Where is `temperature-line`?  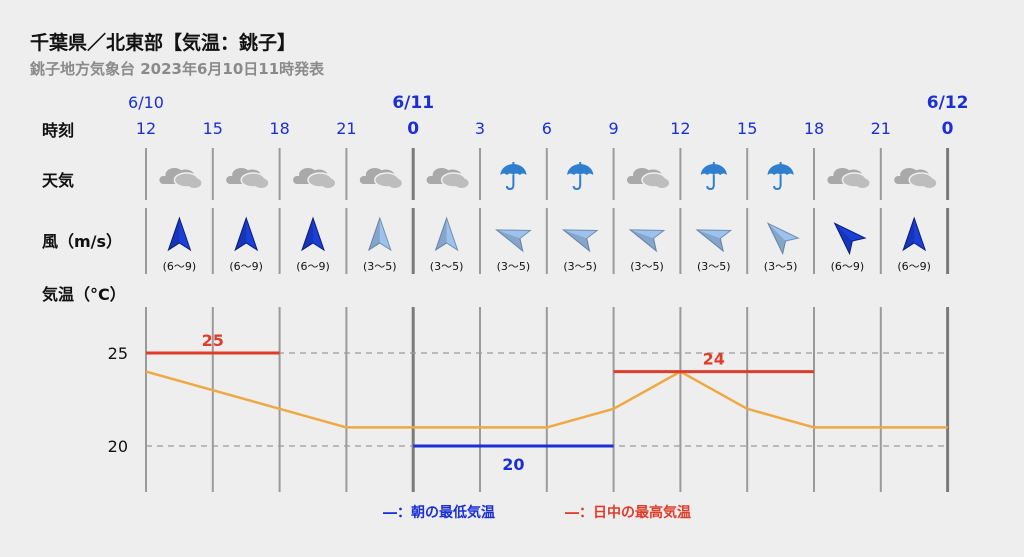
temperature-line is located at coordinates (546, 399).